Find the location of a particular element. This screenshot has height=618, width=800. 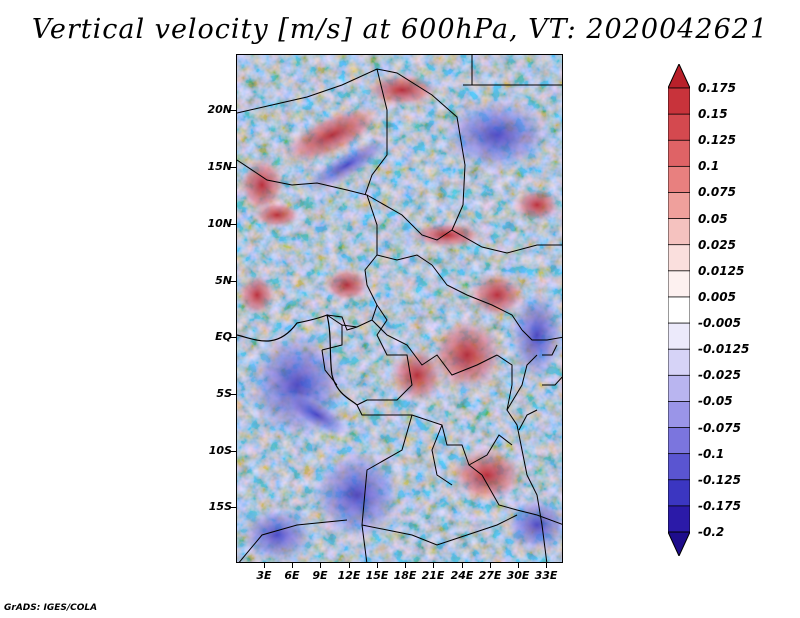

x-axis-label: 33E is located at coordinates (546, 575).